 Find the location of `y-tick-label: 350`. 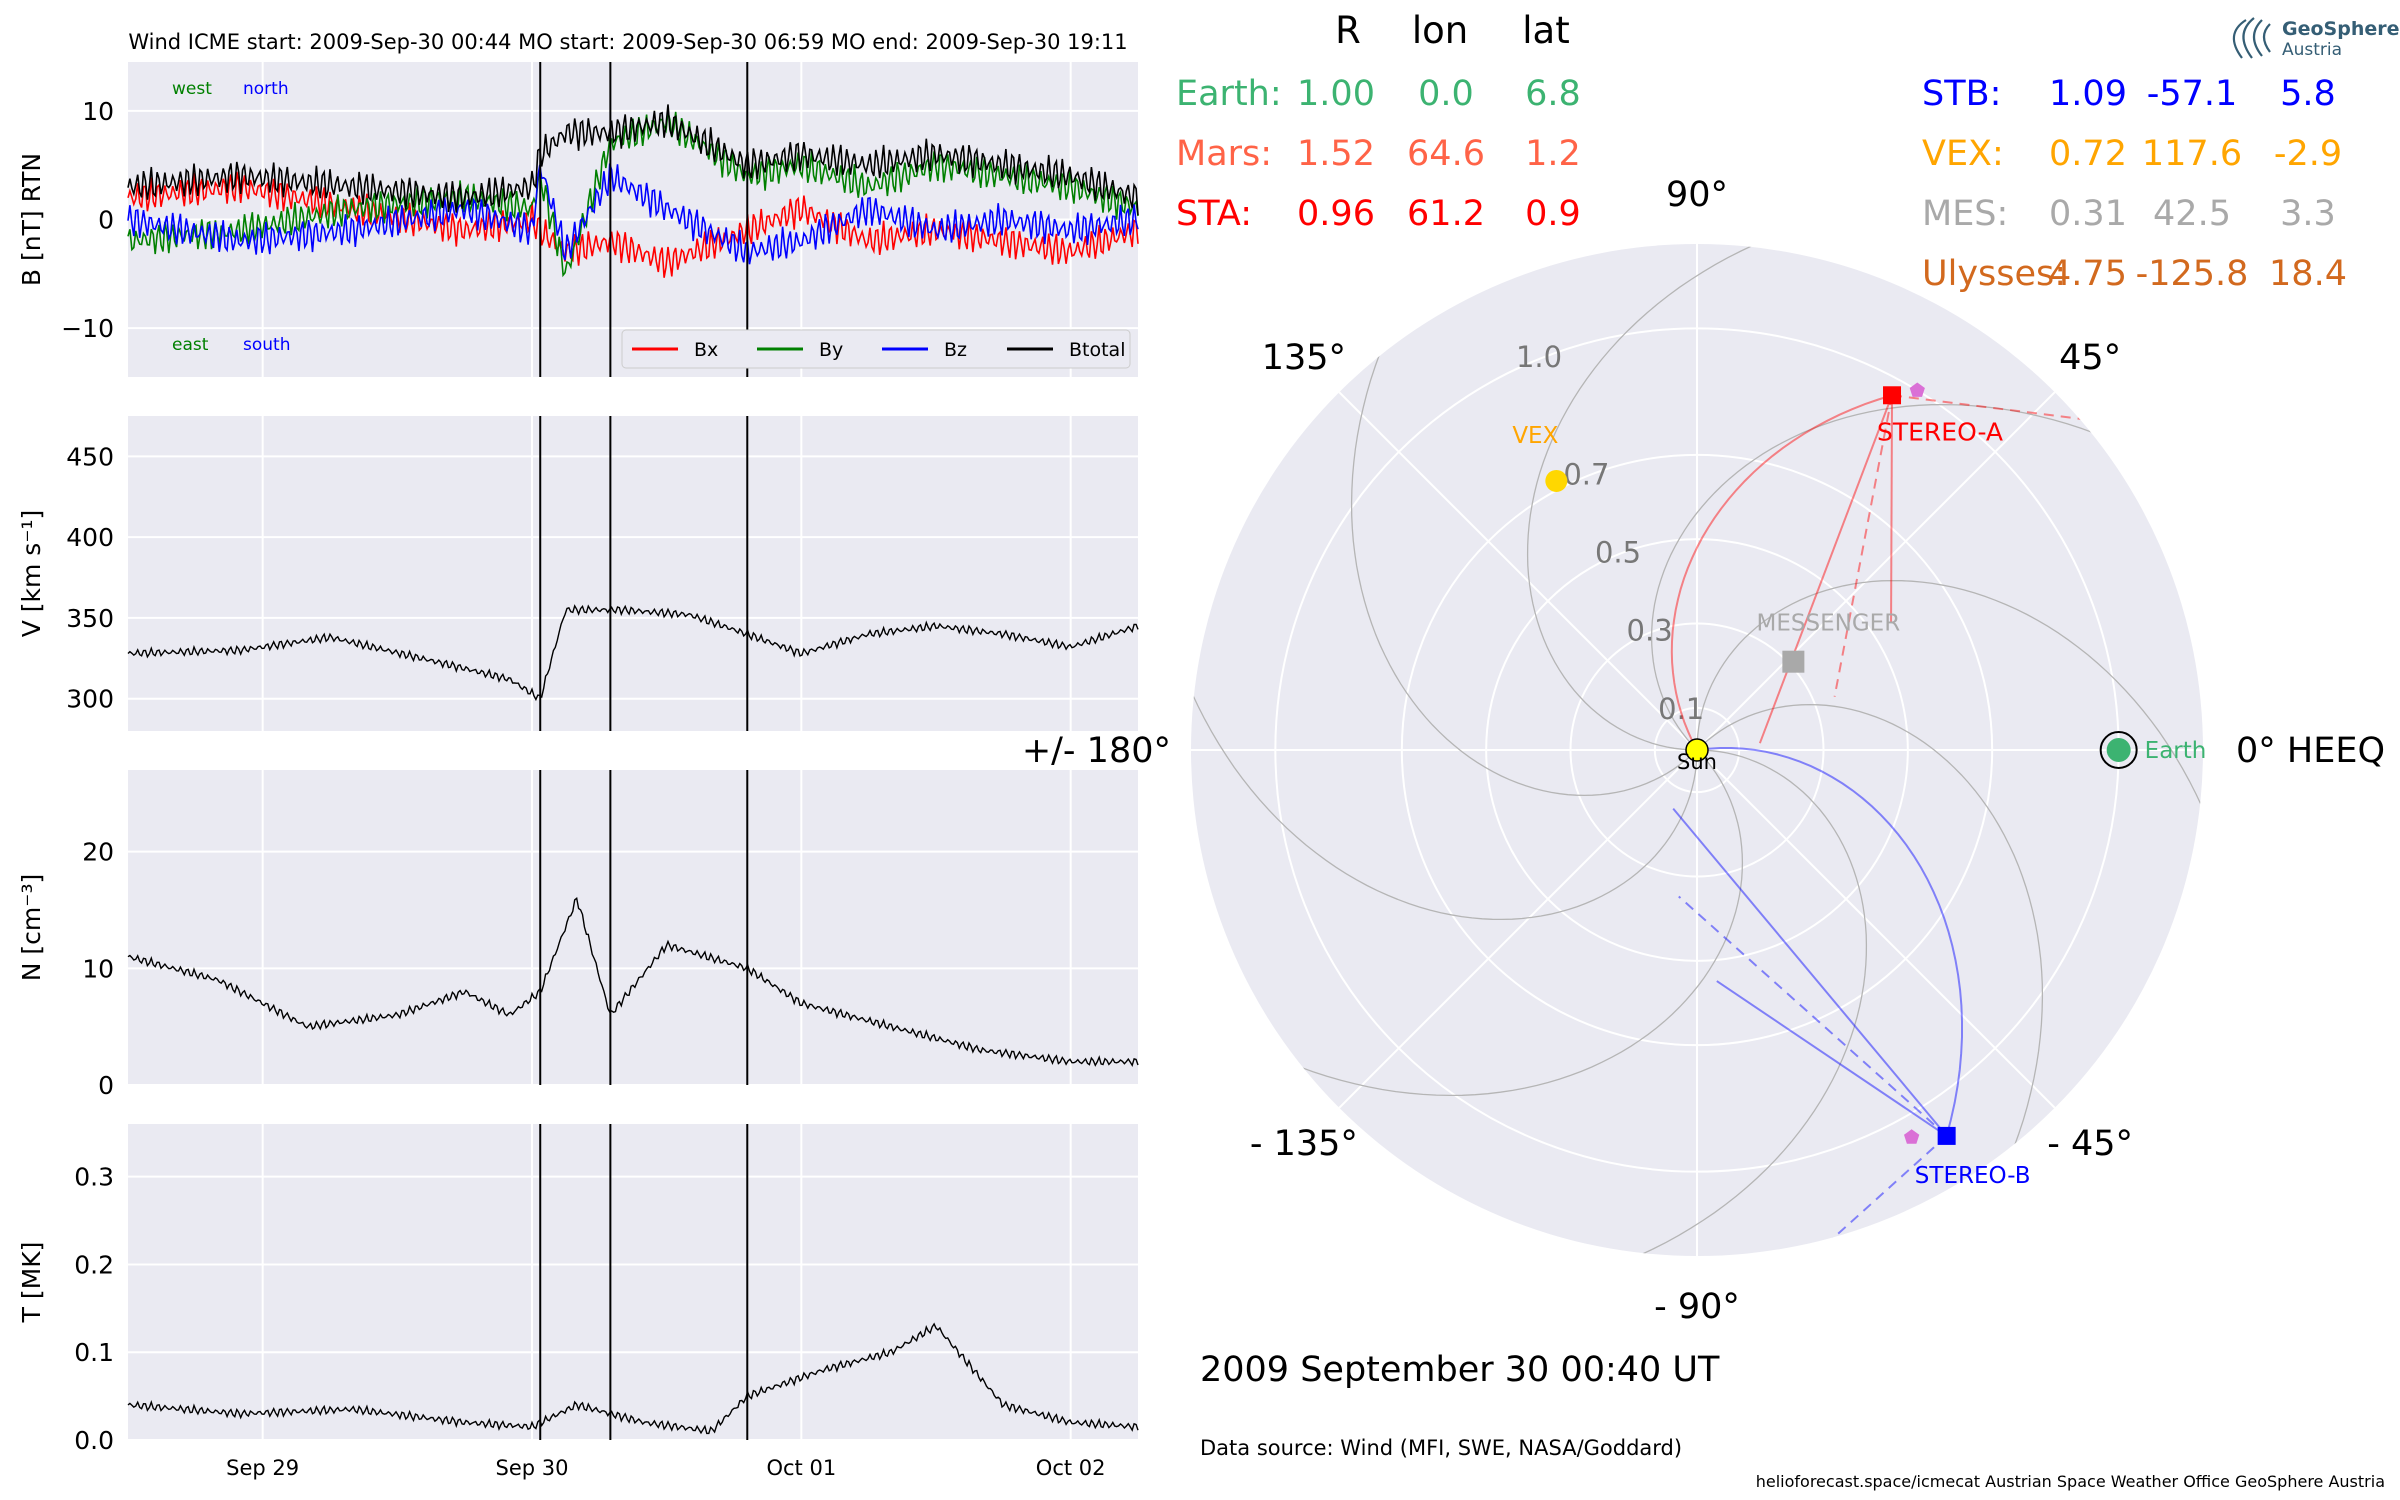

y-tick-label: 350 is located at coordinates (90, 618).